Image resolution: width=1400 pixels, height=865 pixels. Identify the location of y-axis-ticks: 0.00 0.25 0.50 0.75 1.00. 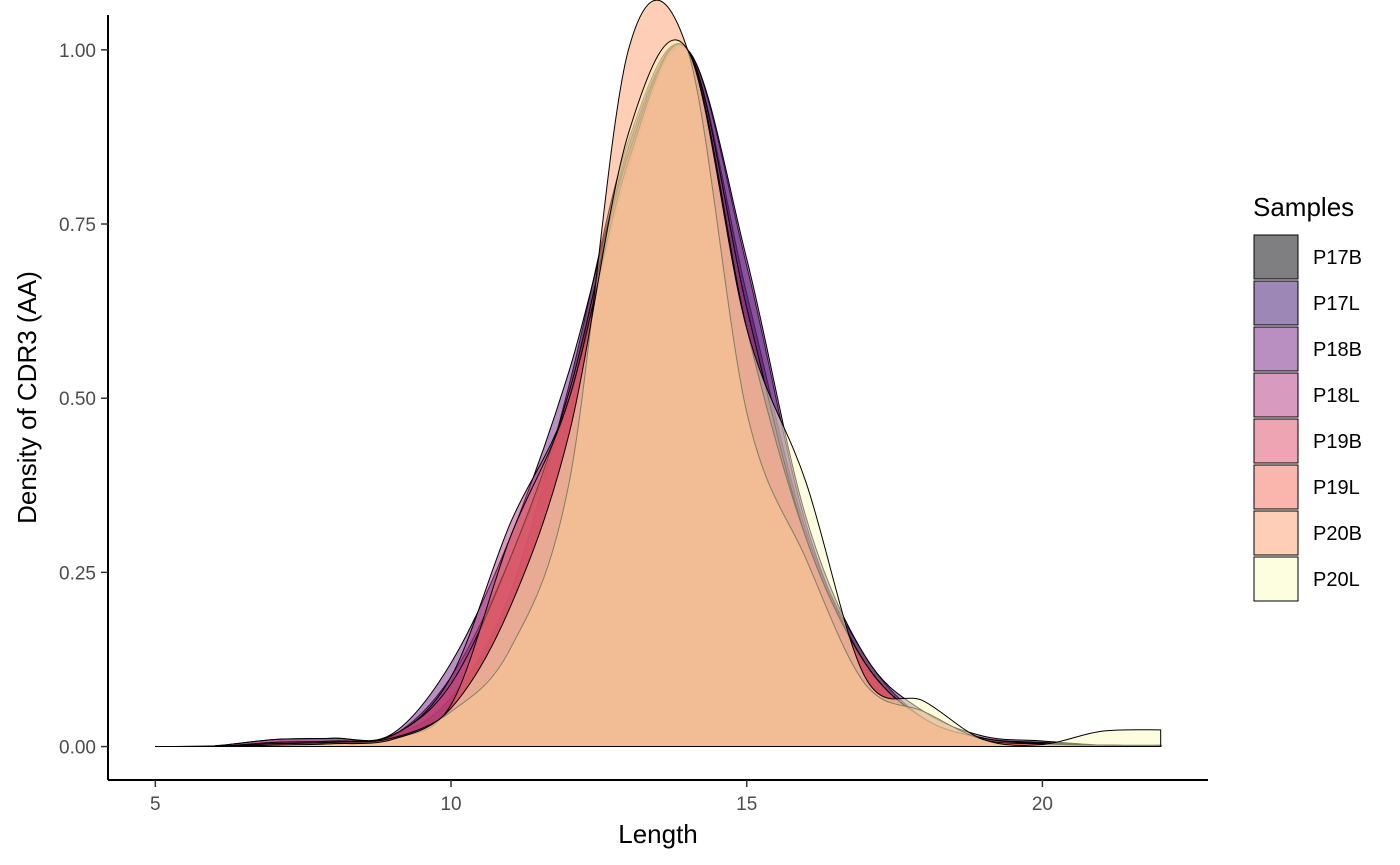
(83, 400).